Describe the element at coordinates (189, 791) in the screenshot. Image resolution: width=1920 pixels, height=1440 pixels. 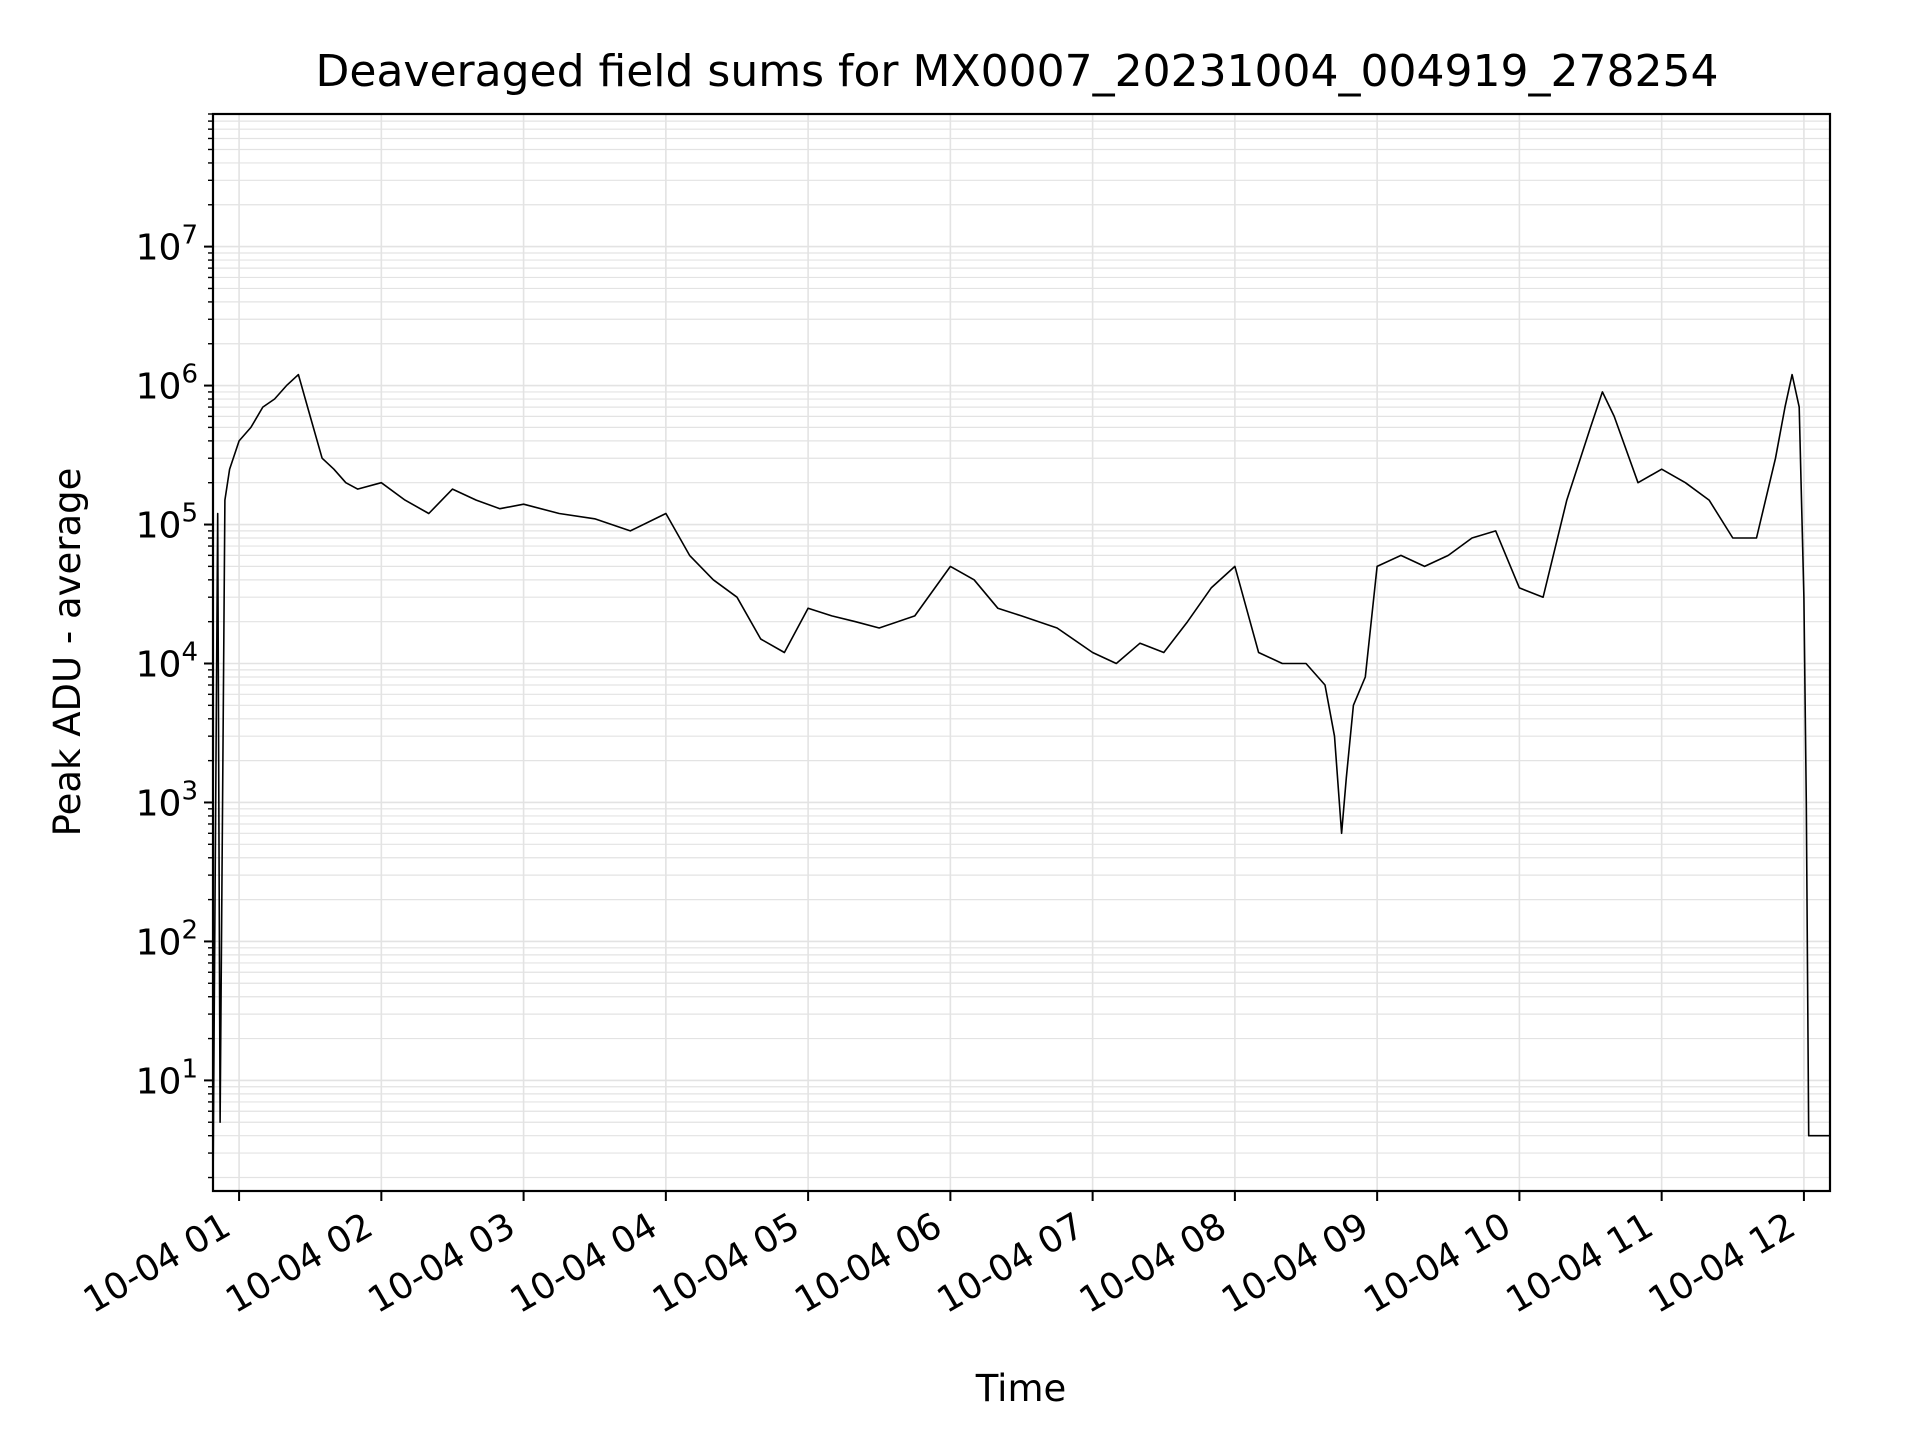
I see `y-tick-exponent: 3` at that location.